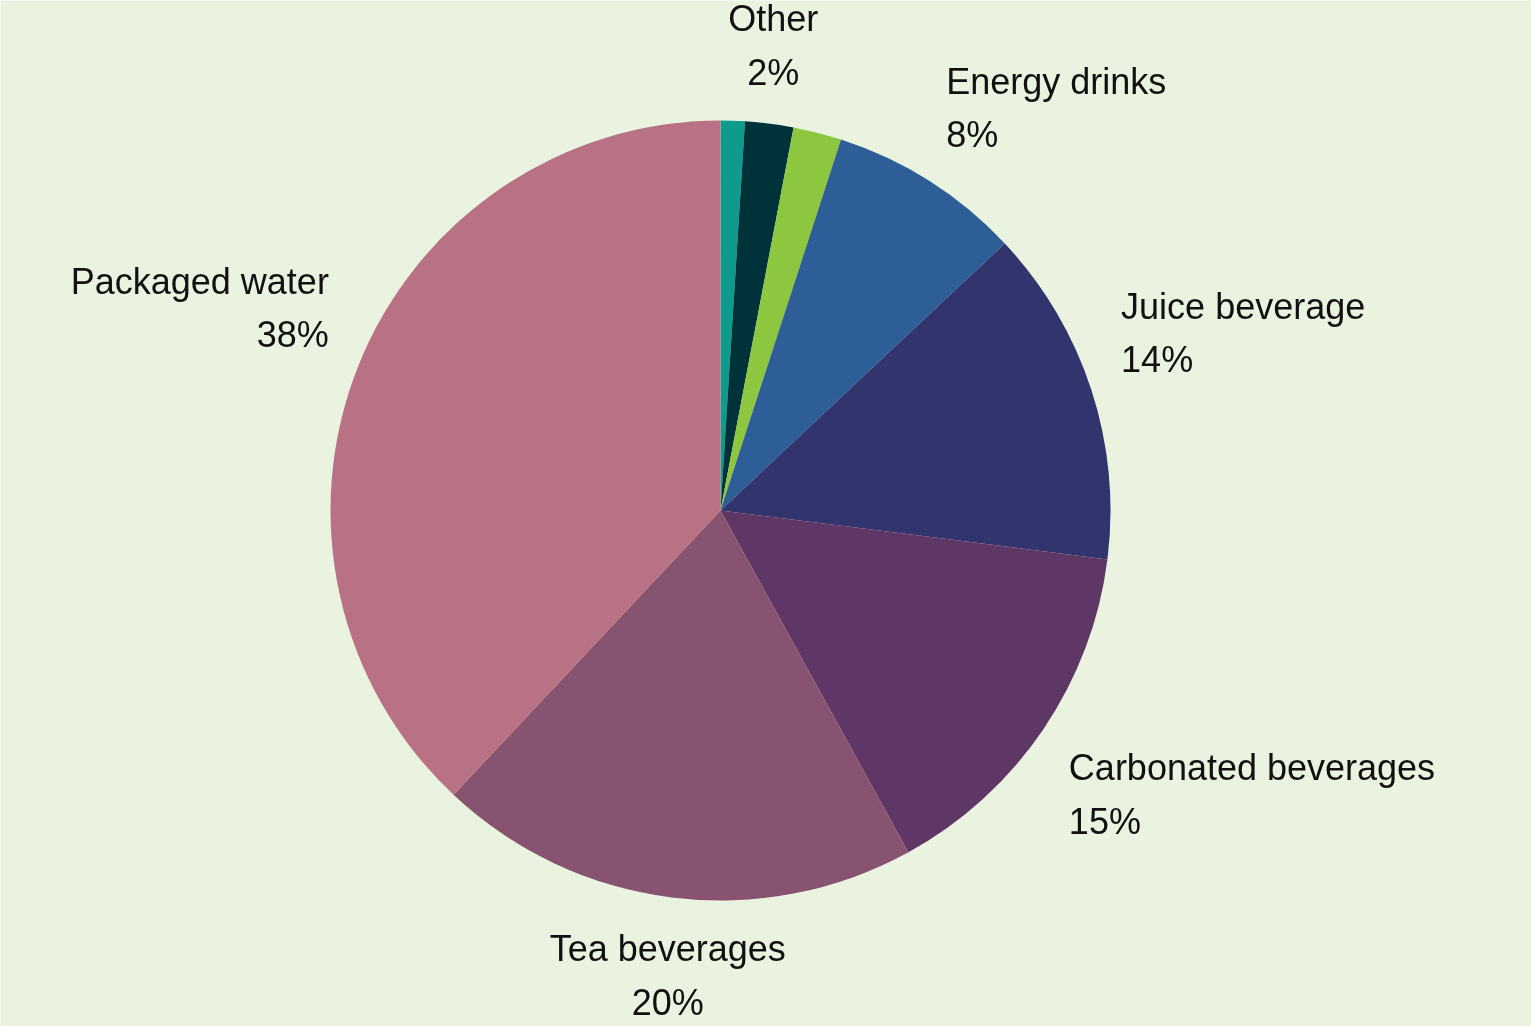 This screenshot has height=1026, width=1531. I want to click on slice-label: Juice beverage, so click(1243, 307).